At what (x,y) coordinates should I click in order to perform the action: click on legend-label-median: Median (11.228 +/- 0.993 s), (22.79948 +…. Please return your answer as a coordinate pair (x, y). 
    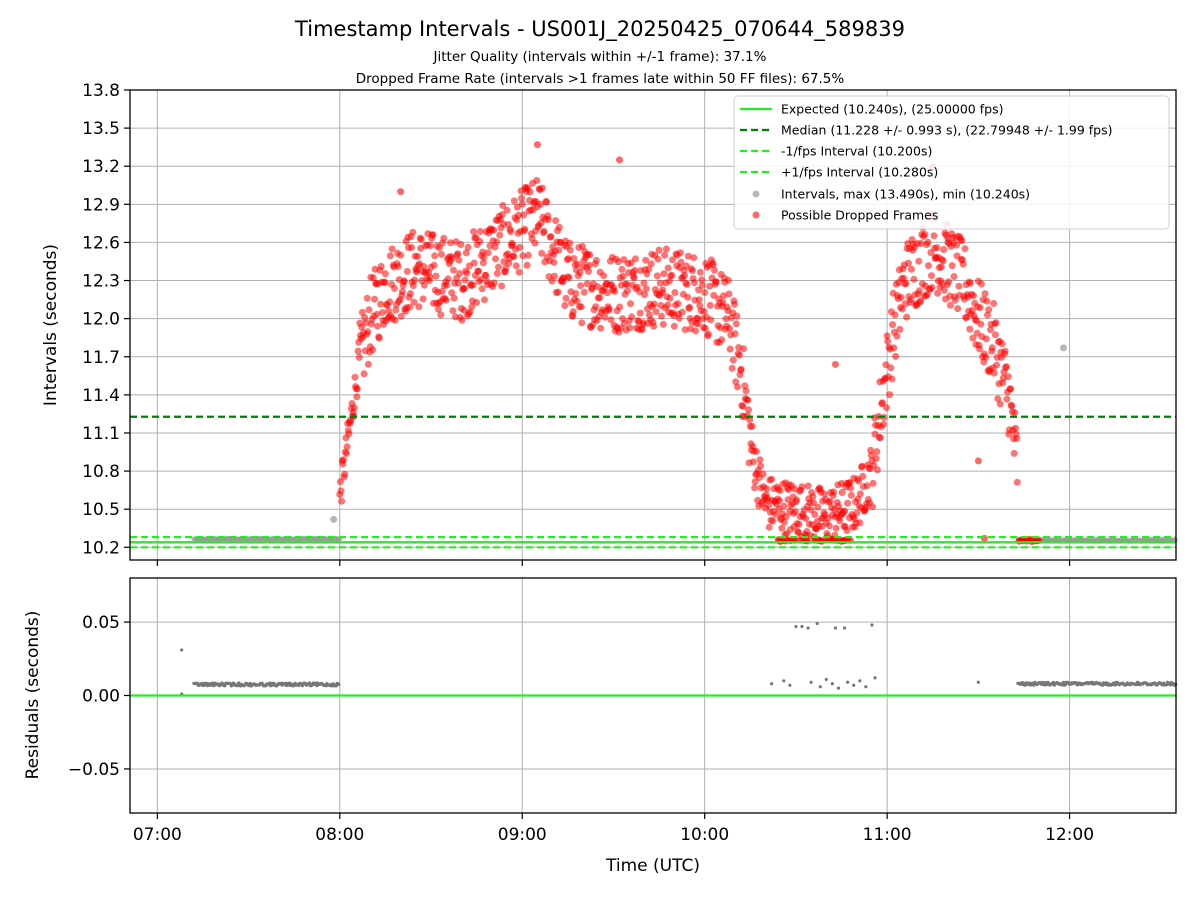
    Looking at the image, I should click on (946, 130).